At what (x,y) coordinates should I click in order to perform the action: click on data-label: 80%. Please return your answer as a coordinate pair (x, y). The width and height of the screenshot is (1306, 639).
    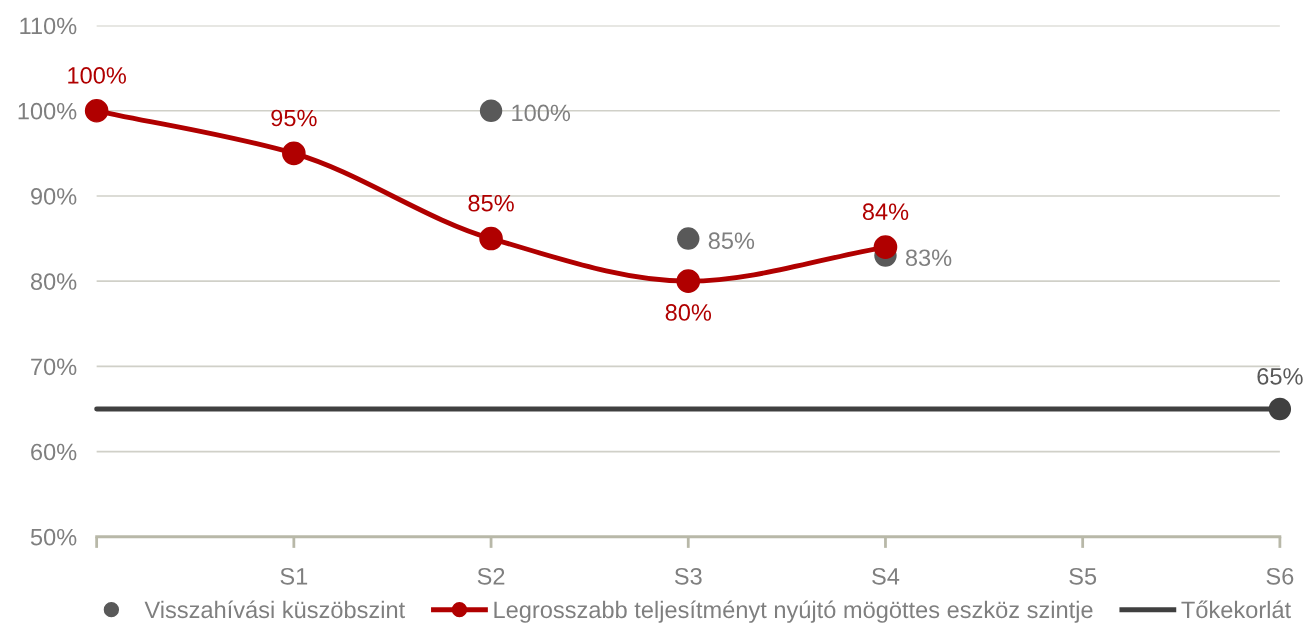
    Looking at the image, I should click on (688, 312).